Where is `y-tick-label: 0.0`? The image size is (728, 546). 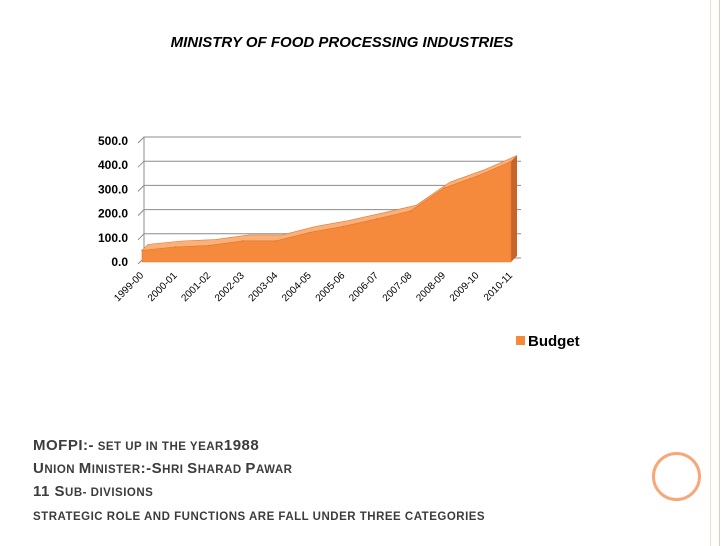 y-tick-label: 0.0 is located at coordinates (119, 262).